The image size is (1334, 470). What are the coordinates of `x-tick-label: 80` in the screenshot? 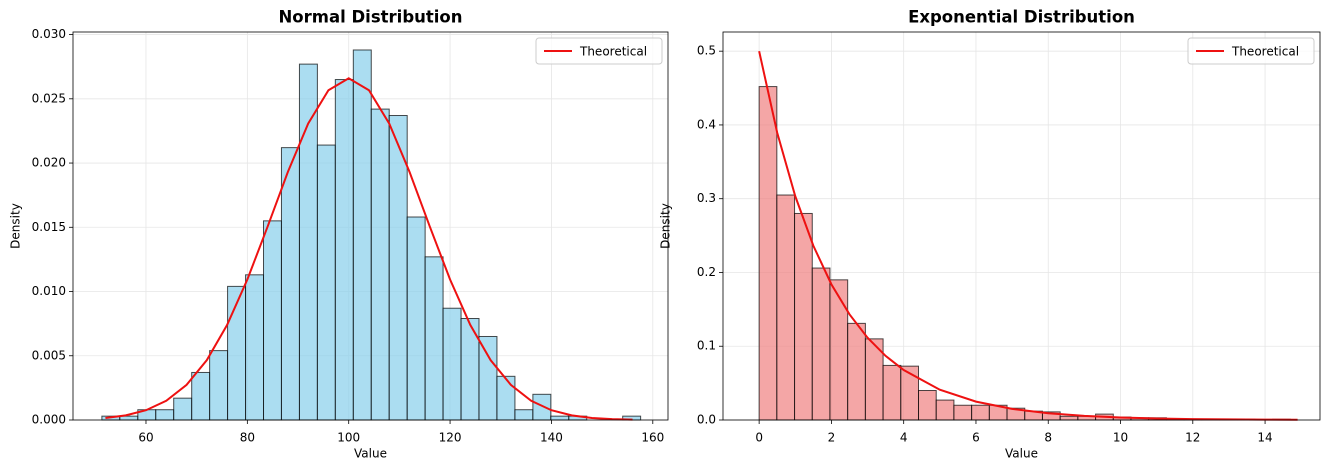 It's located at (247, 438).